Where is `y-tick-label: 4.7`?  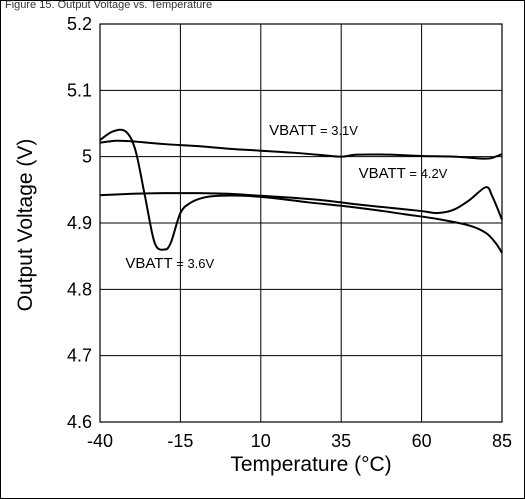
y-tick-label: 4.7 is located at coordinates (79, 356).